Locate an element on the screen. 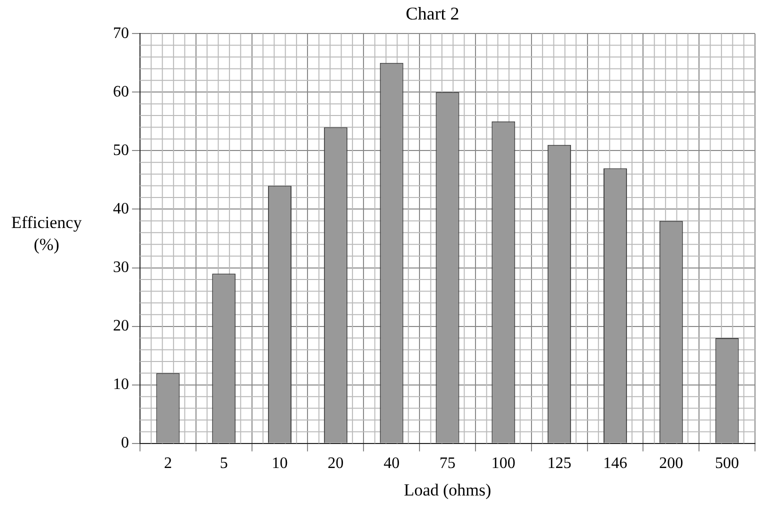 This screenshot has height=509, width=767. x-tick-label: 100 is located at coordinates (503, 463).